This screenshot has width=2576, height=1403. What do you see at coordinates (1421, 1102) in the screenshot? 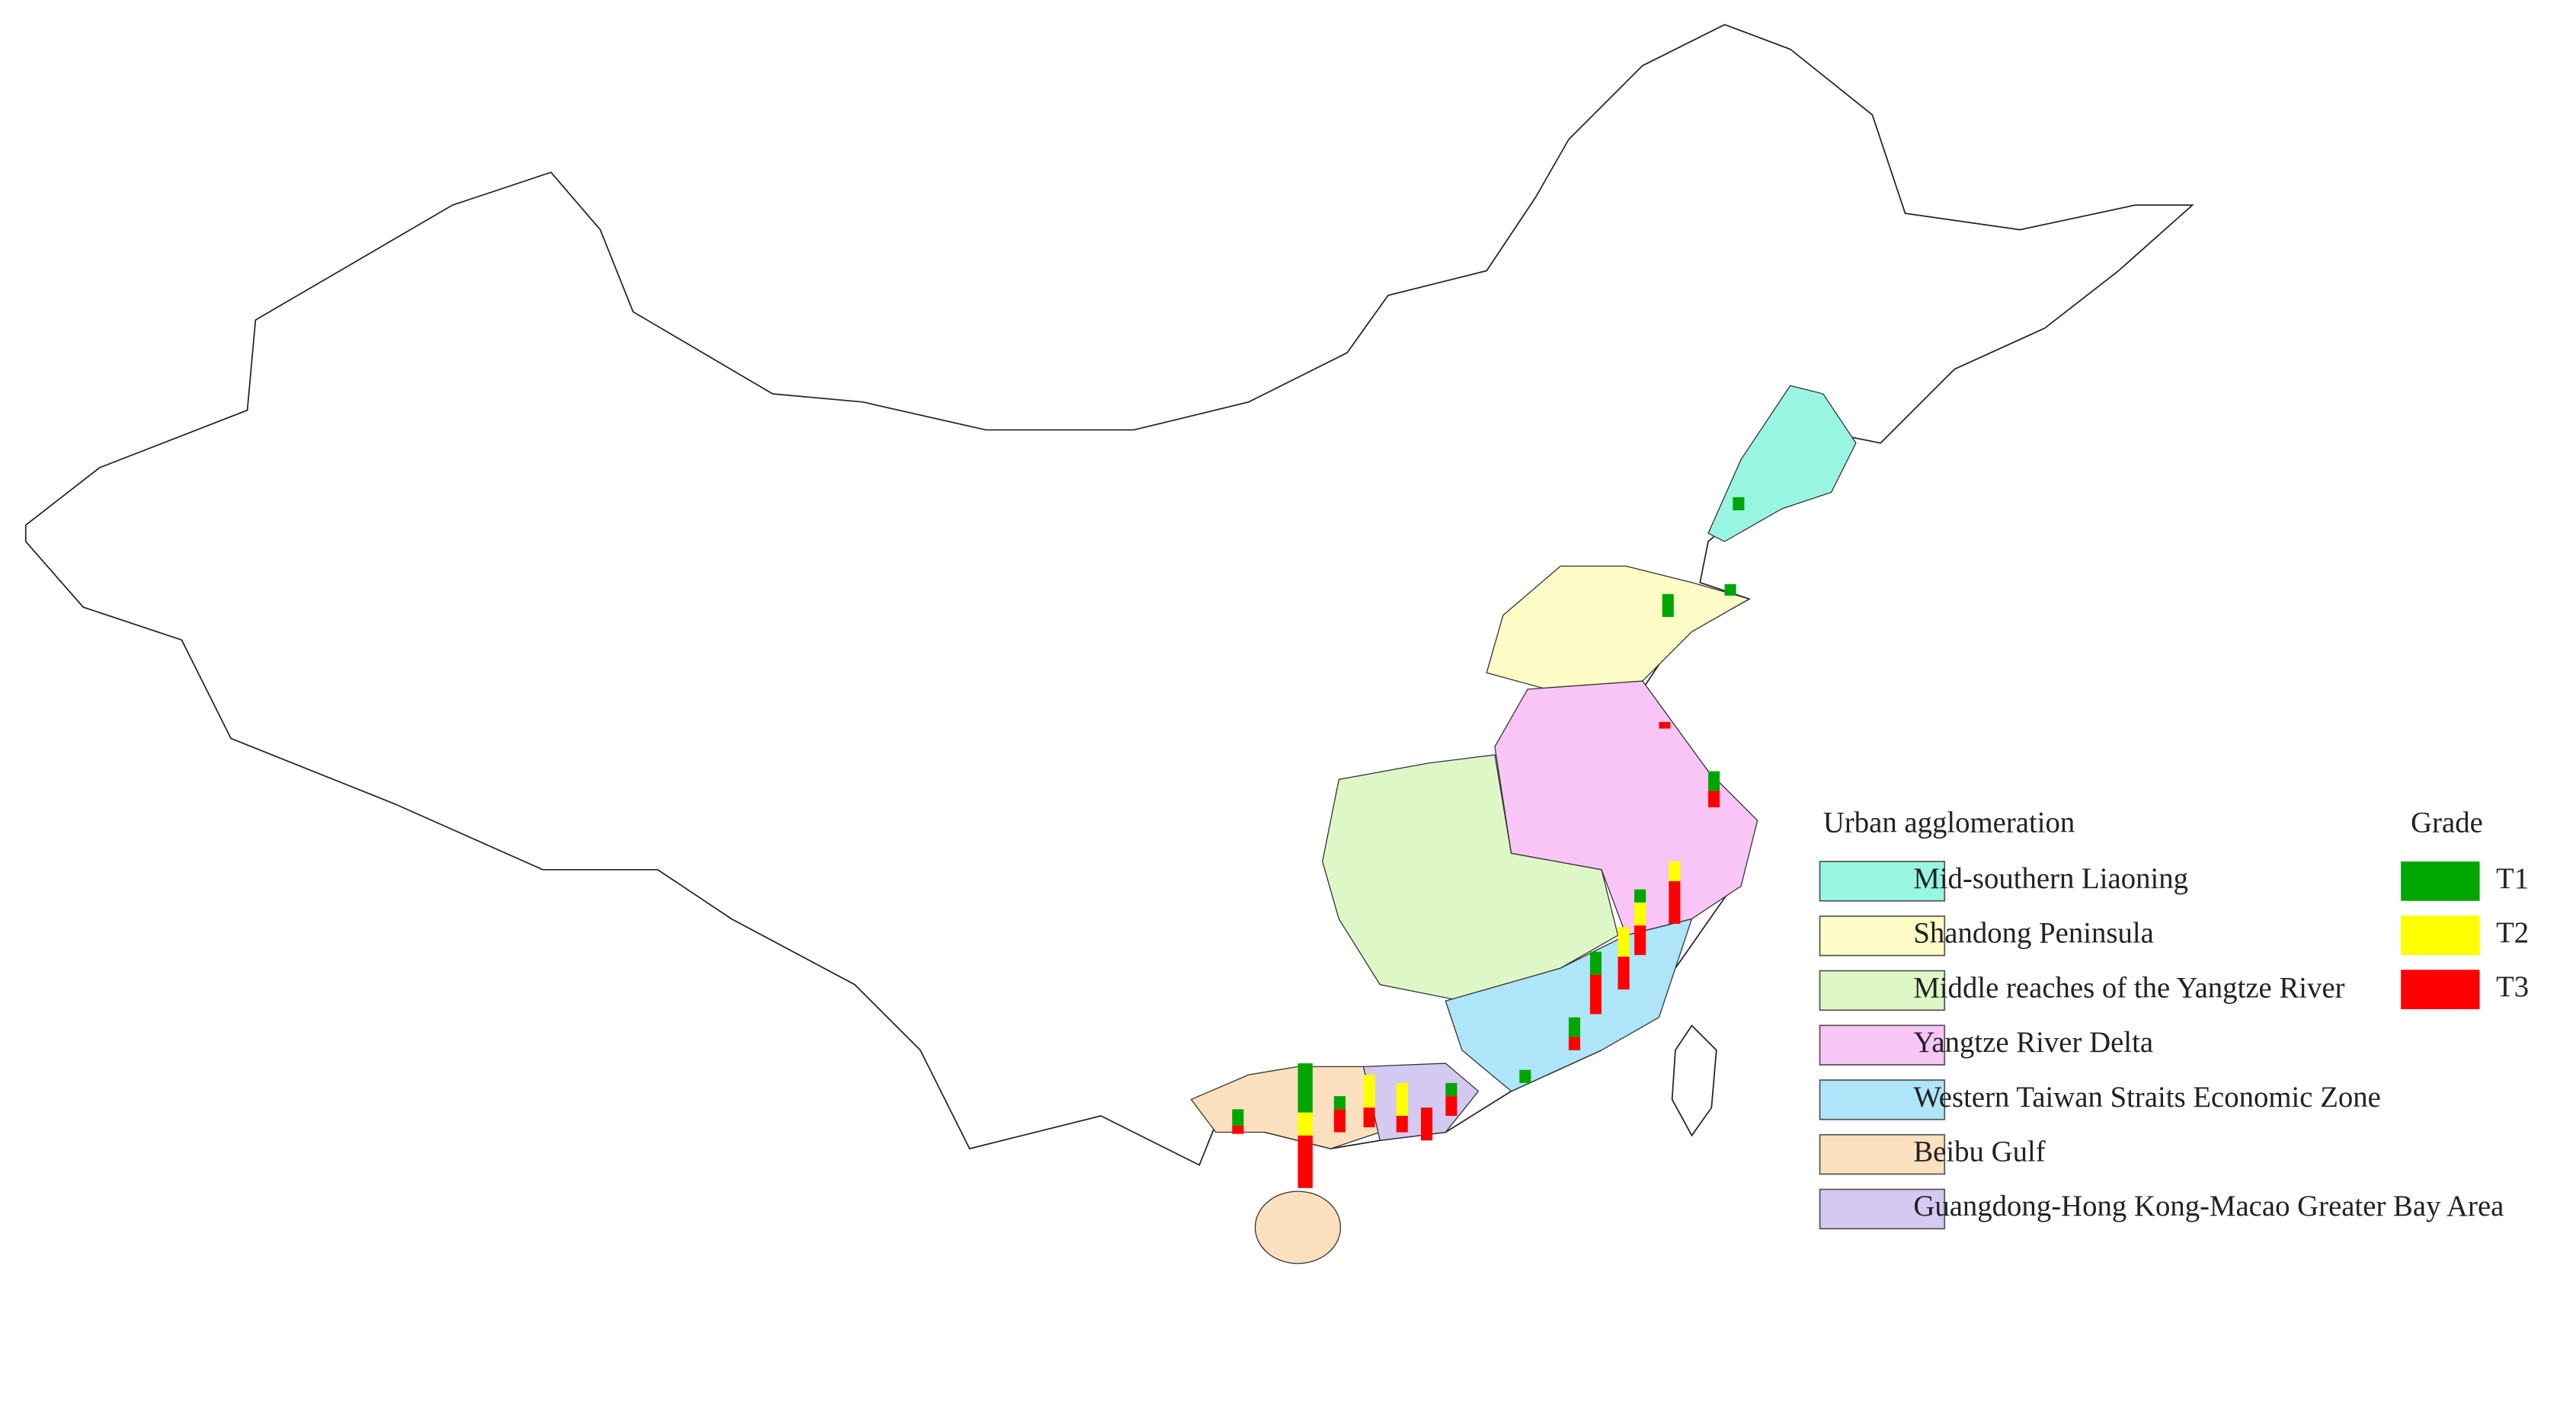
I see `region-greater-bay` at bounding box center [1421, 1102].